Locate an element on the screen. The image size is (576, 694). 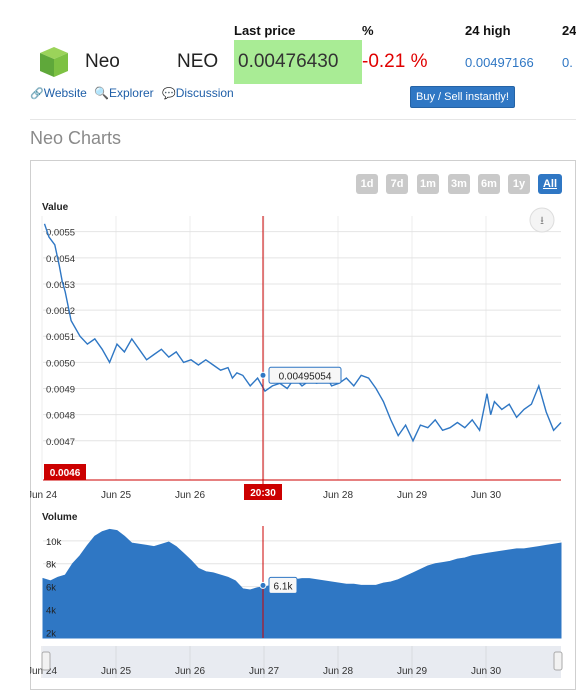
price-ytick-label: 0.0051 is located at coordinates (60, 337).